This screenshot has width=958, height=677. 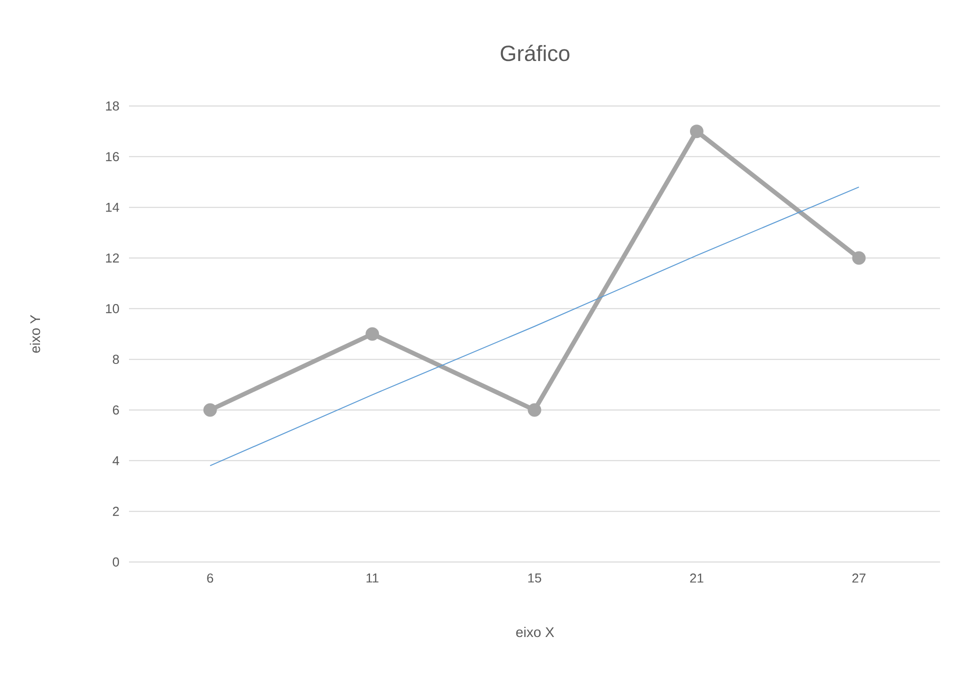 What do you see at coordinates (115, 511) in the screenshot?
I see `y-tick-label: 2` at bounding box center [115, 511].